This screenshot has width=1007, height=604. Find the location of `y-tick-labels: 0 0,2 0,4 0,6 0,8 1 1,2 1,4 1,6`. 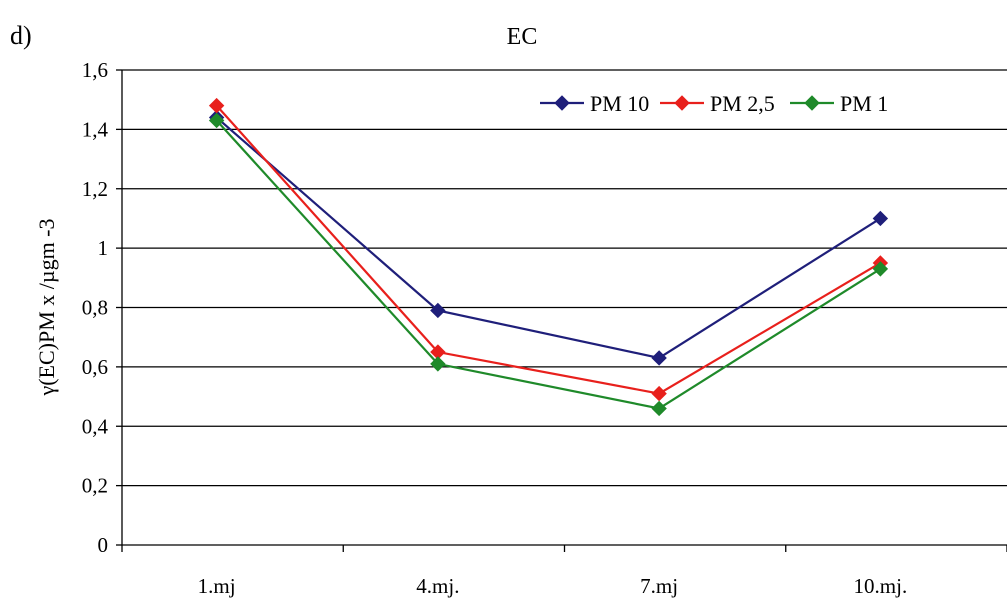

y-tick-labels: 0 0,2 0,4 0,6 0,8 1 1,2 1,4 1,6 is located at coordinates (95, 307).